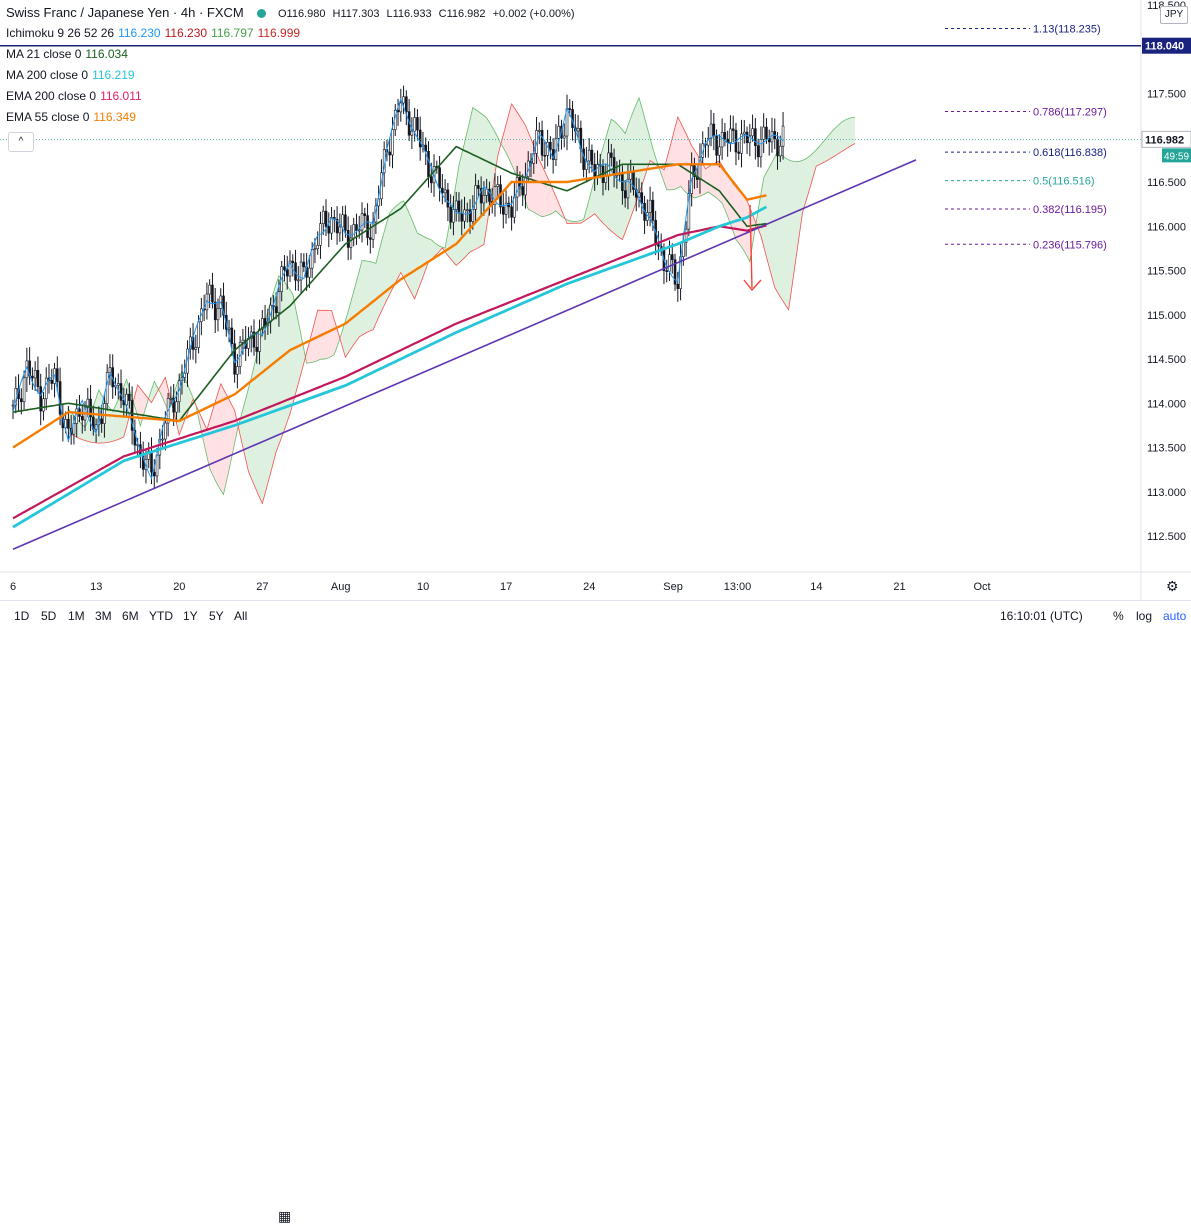  I want to click on timeframe-button: All, so click(241, 616).